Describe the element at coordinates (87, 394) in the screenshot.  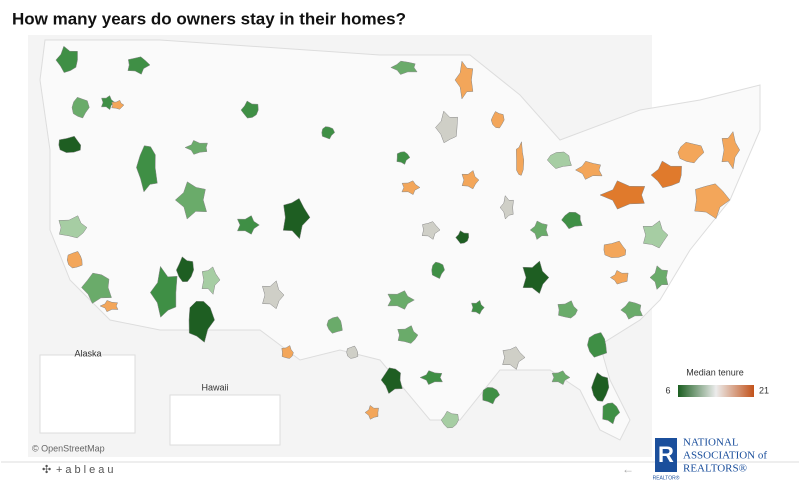
I see `alaska-inset` at that location.